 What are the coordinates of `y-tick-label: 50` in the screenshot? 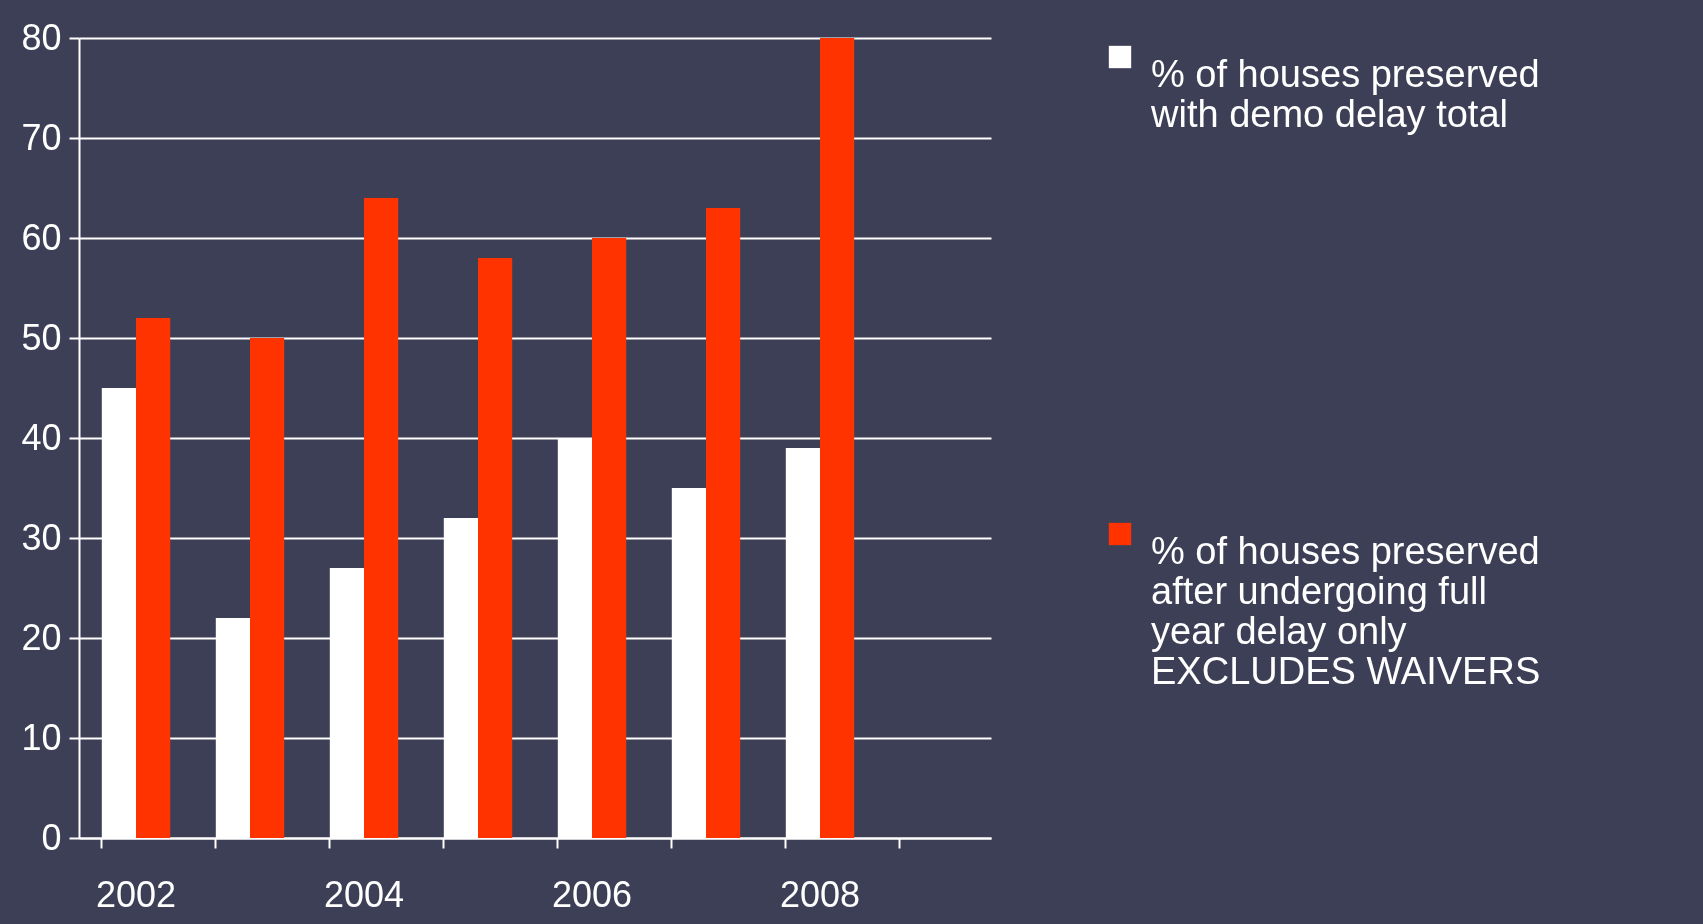 It's located at (41, 337).